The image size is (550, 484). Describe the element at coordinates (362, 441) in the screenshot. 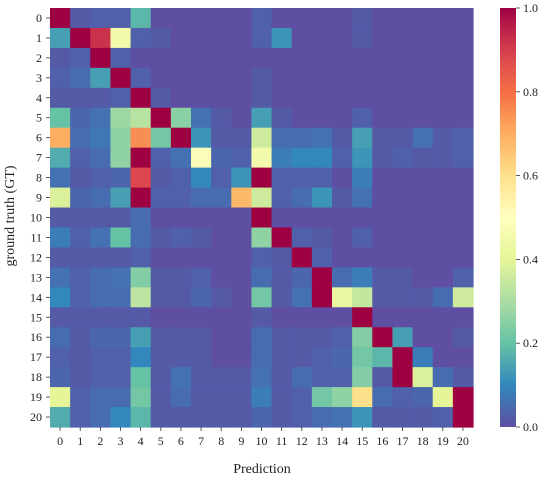

I see `x-tick-label: 15` at that location.